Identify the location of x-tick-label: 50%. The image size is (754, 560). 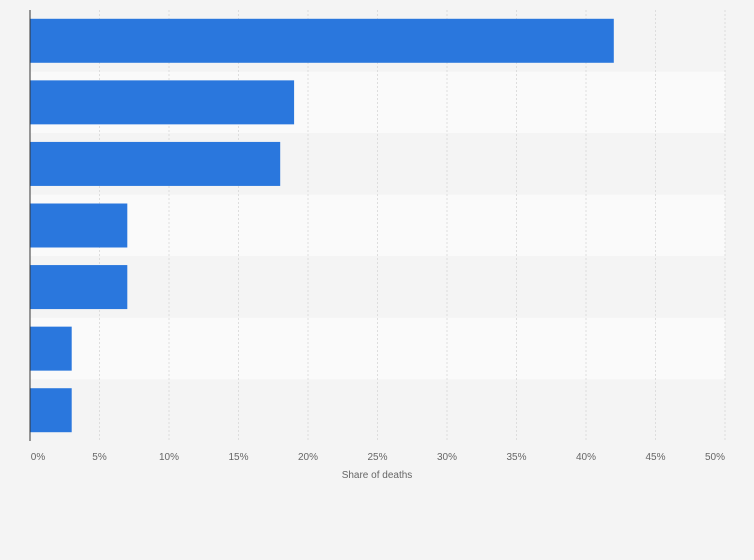
(715, 457).